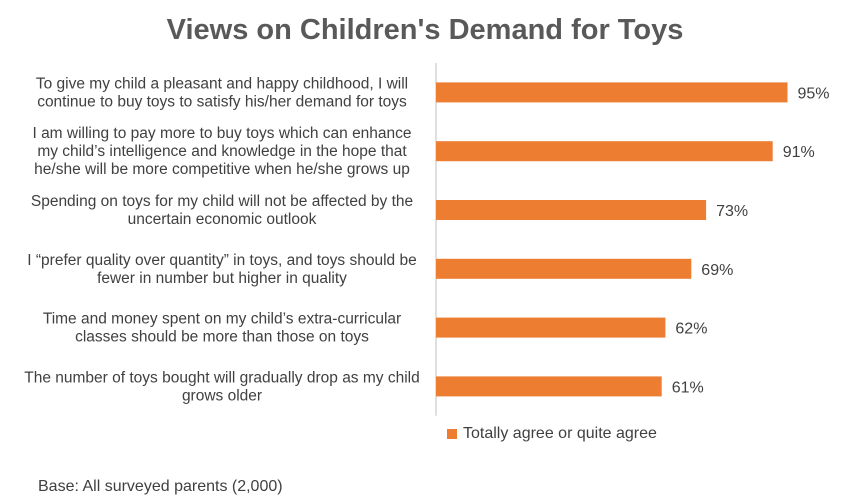  What do you see at coordinates (799, 152) in the screenshot?
I see `data-label: 91%` at bounding box center [799, 152].